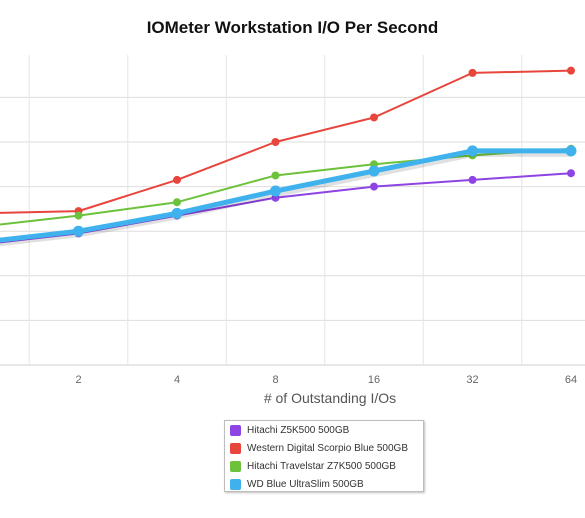 Image resolution: width=585 pixels, height=518 pixels. What do you see at coordinates (328, 448) in the screenshot?
I see `legend-label: Western Digital Scorpio Blue 500GB` at bounding box center [328, 448].